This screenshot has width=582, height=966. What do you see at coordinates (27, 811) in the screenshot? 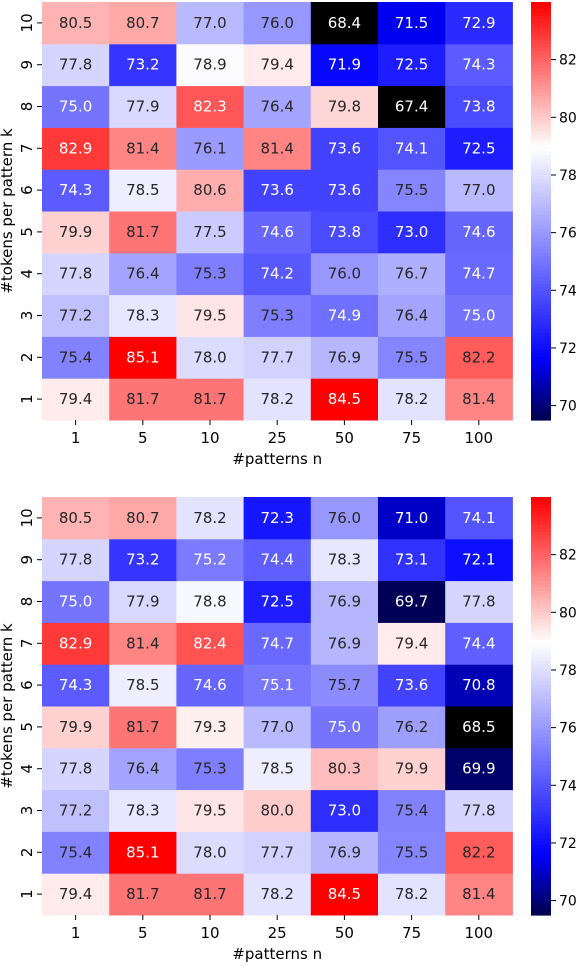
I see `y-tick-label: 3` at bounding box center [27, 811].